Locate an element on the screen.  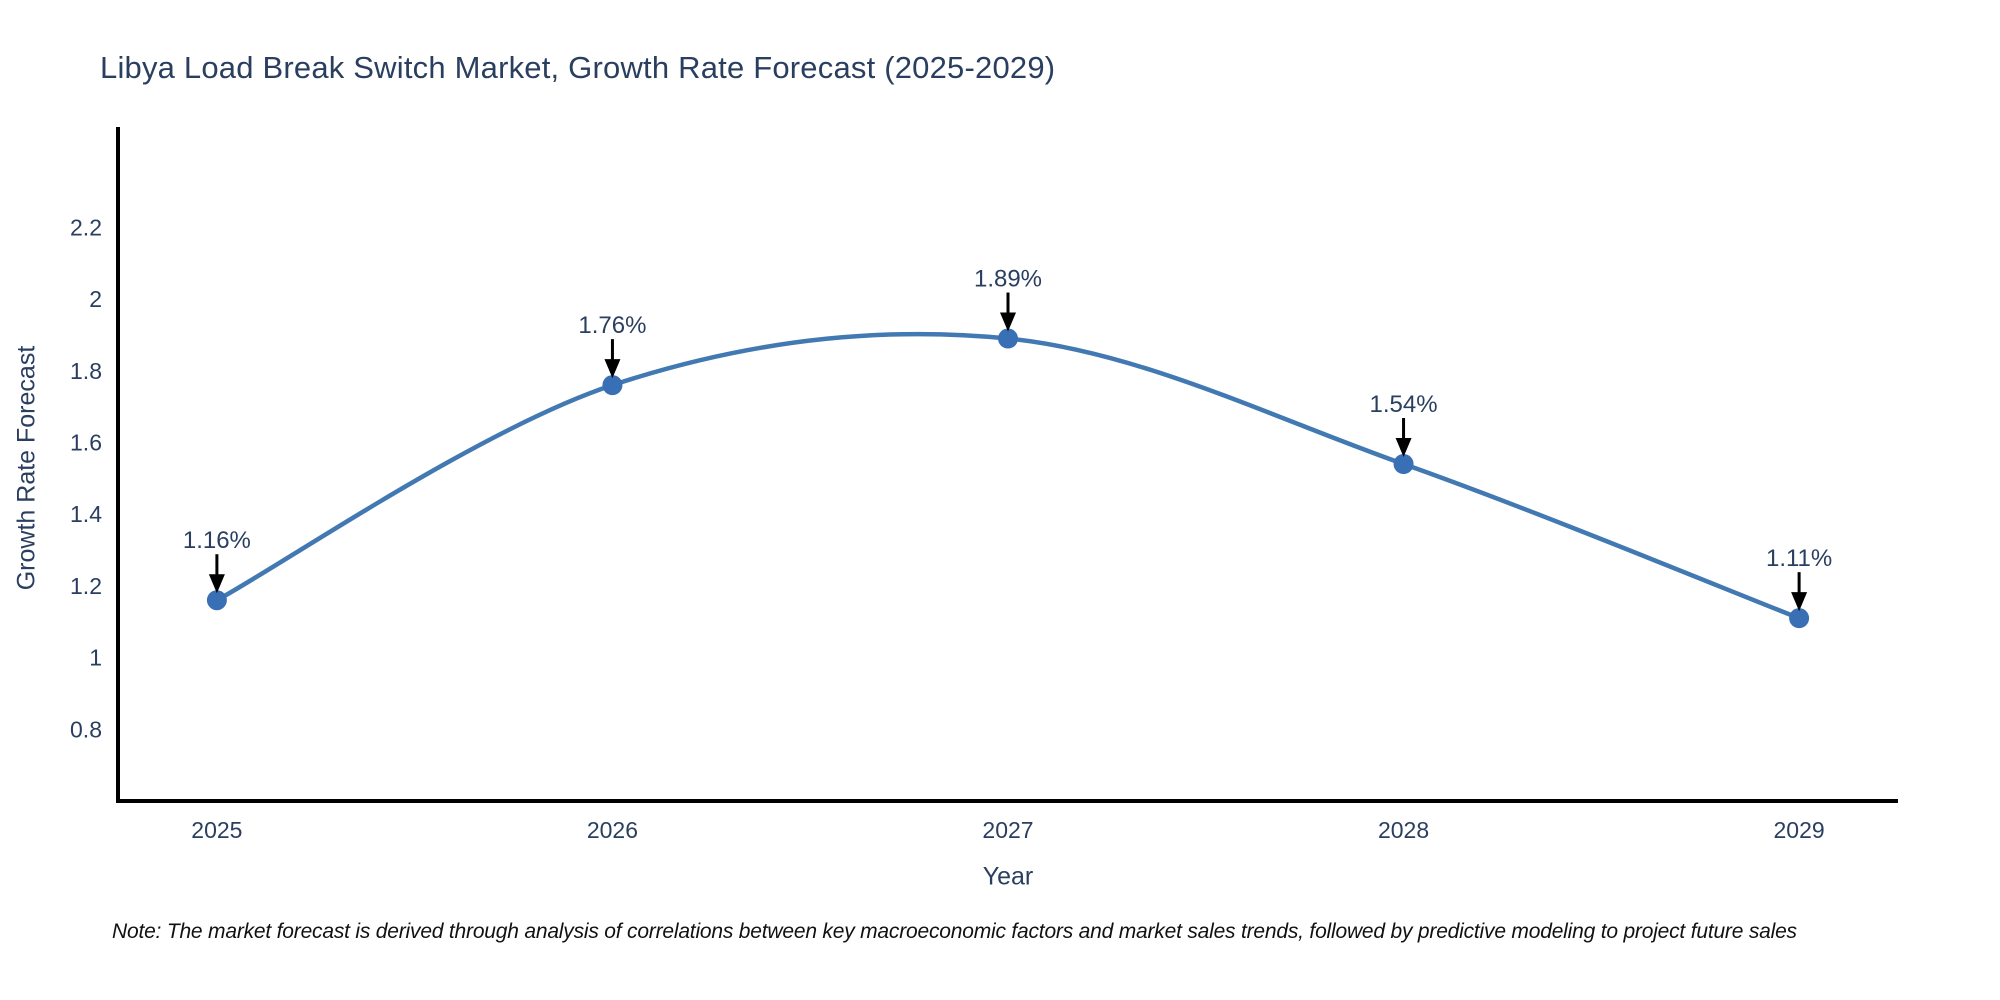
y-tick-label: 1 is located at coordinates (95, 658).